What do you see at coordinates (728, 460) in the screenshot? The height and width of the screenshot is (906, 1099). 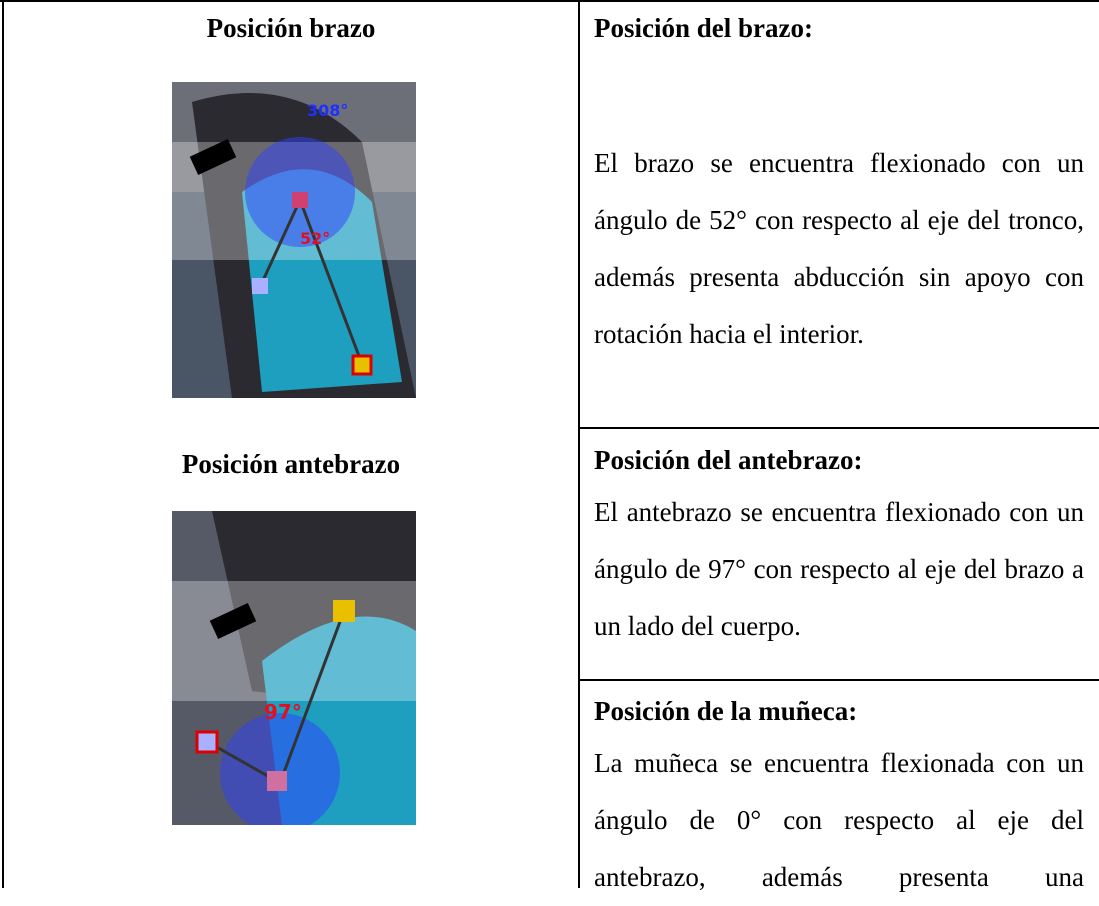 I see `section-title: Posición del antebrazo:` at bounding box center [728, 460].